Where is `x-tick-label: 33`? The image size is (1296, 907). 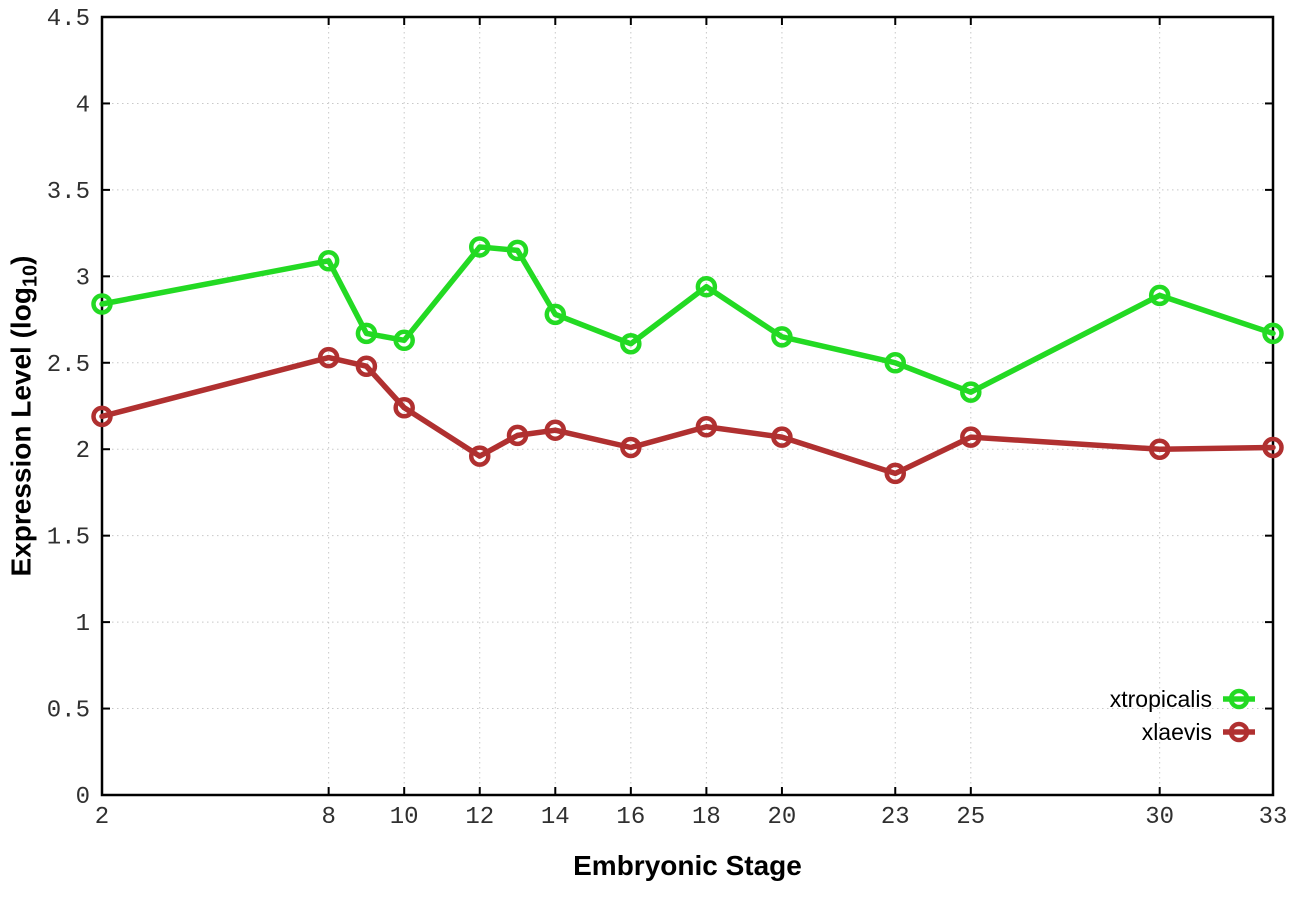
x-tick-label: 33 is located at coordinates (1273, 817).